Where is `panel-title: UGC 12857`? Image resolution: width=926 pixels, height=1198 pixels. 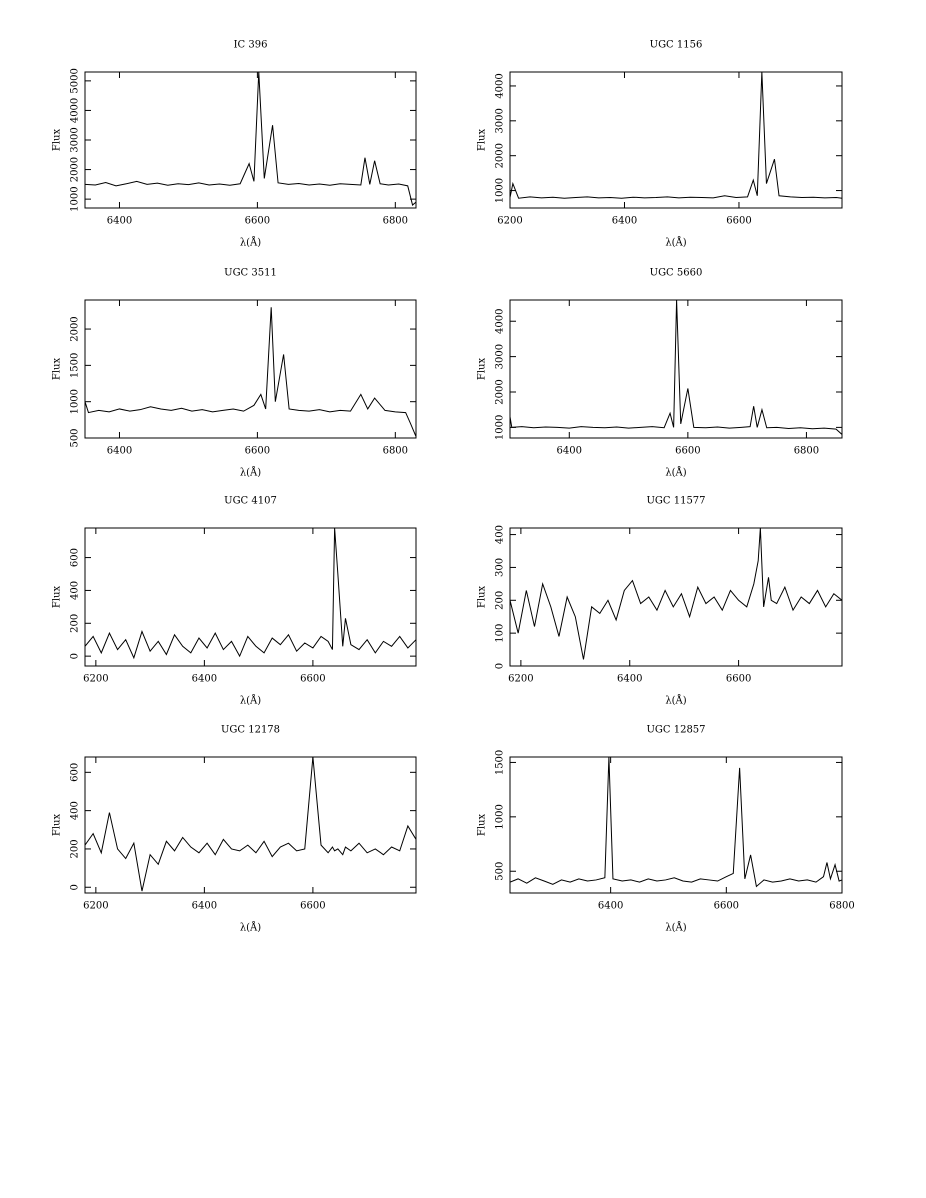 panel-title: UGC 12857 is located at coordinates (675, 730).